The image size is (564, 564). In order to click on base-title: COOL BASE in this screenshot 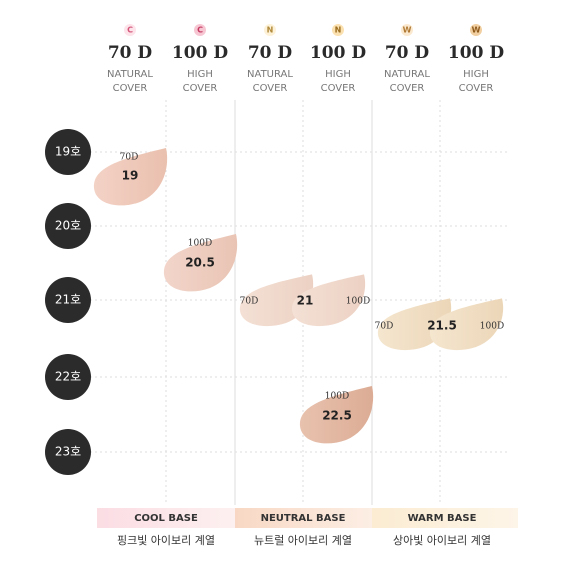, I will do `click(166, 518)`.